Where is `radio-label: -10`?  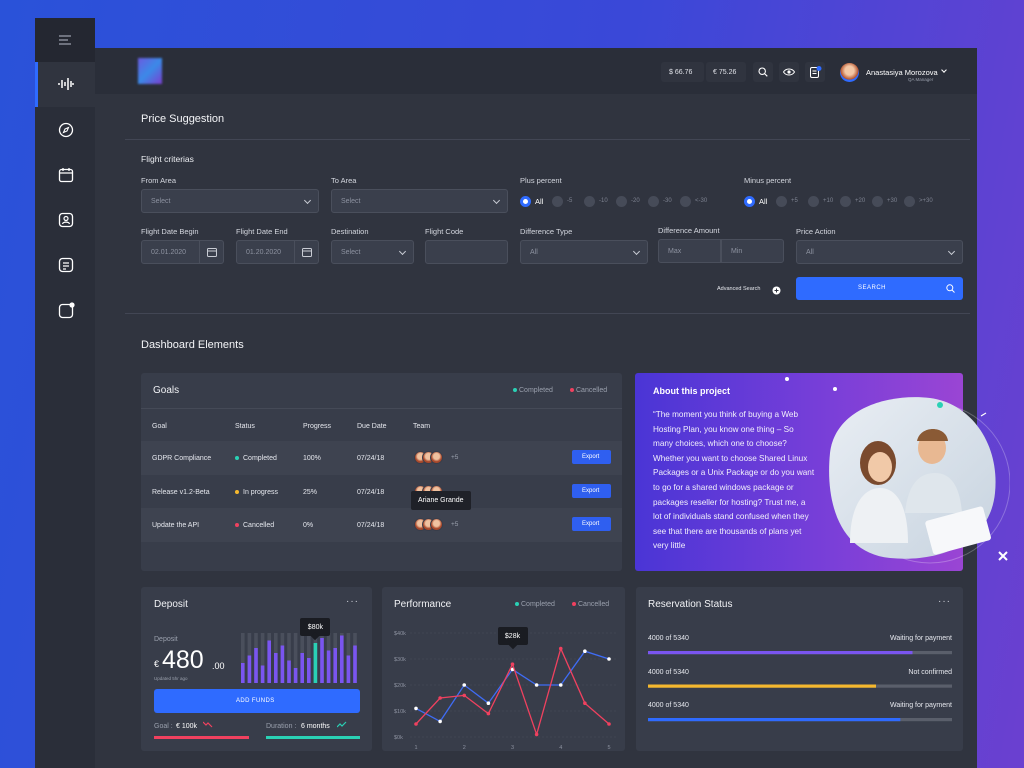 radio-label: -10 is located at coordinates (603, 201).